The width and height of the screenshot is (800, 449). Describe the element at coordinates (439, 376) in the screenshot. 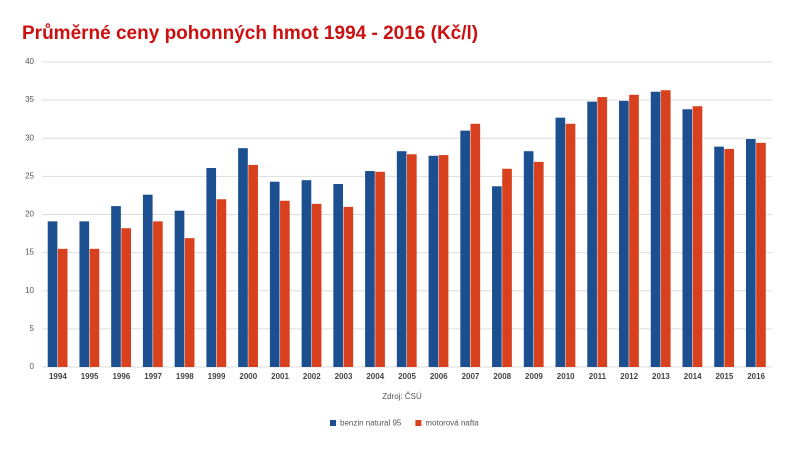

I see `x-tick-label: 2006` at that location.